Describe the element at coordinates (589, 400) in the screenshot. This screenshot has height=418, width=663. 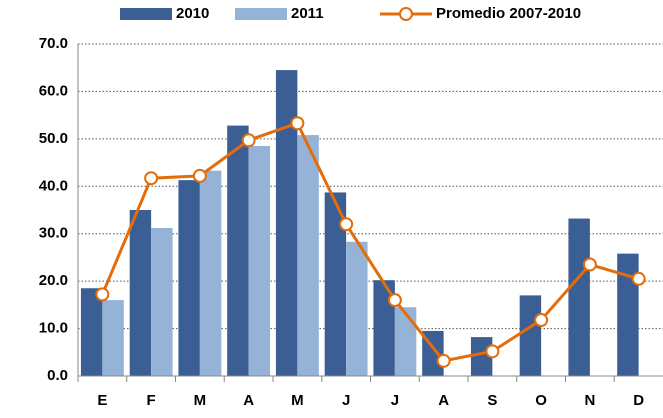
I see `x-tick-label: N` at that location.